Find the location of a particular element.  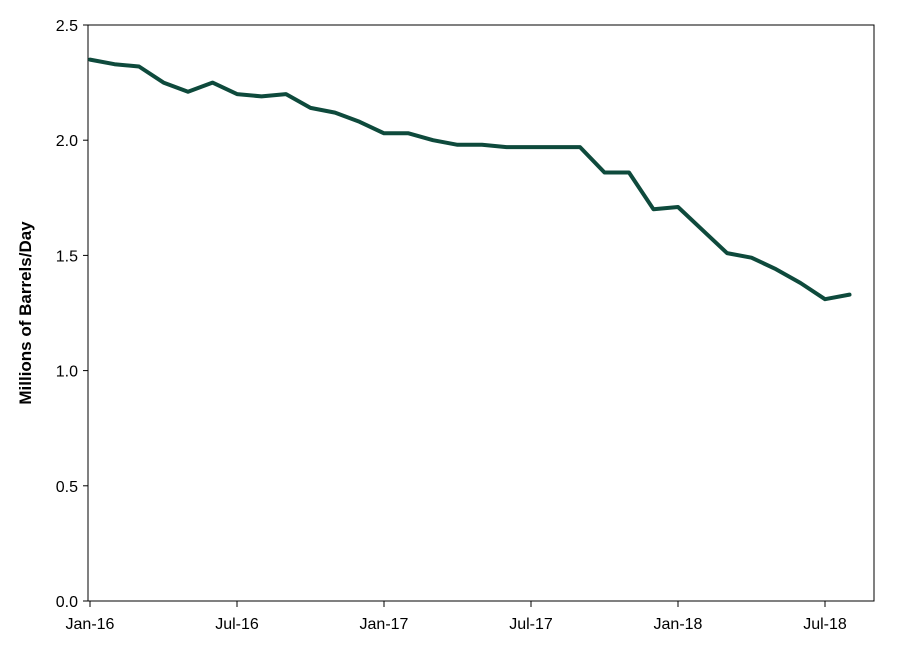

y-tick-label: 1.0 is located at coordinates (67, 372).